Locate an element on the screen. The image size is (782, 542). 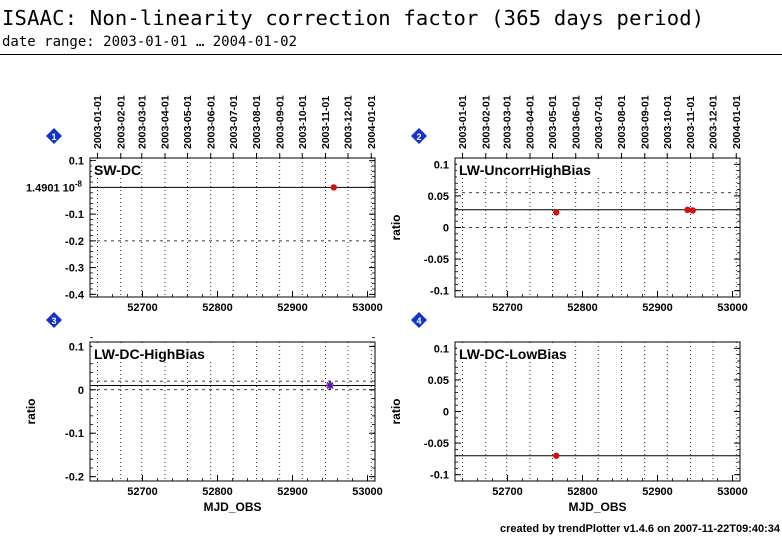
panel-title: LW-UncorrHighBias is located at coordinates (525, 170).